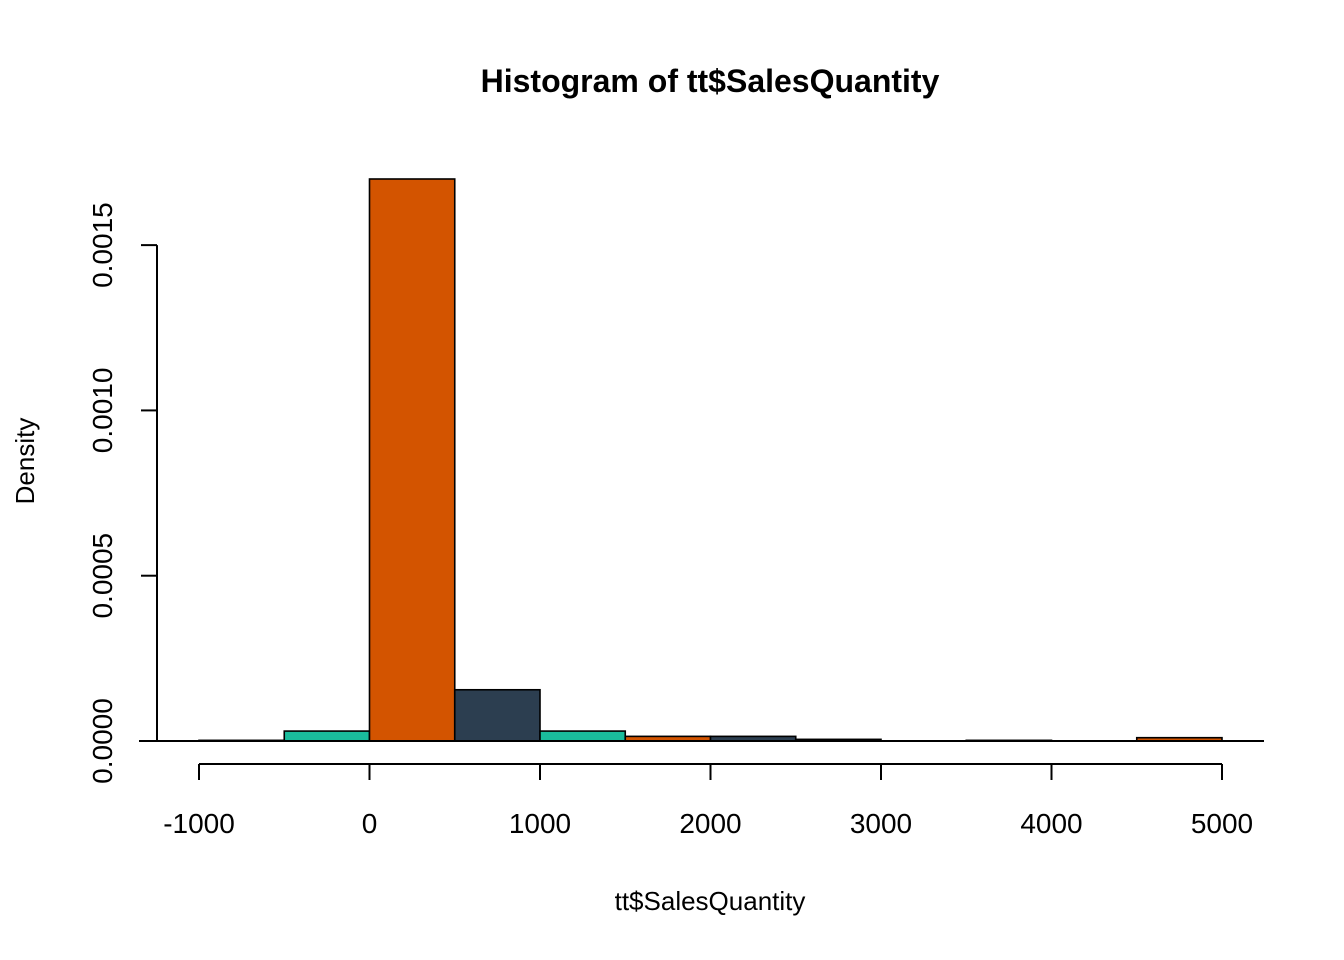 The height and width of the screenshot is (960, 1344). What do you see at coordinates (708, 801) in the screenshot?
I see `x-axis: -1000 0 1000 2000 3000 4000 5000` at bounding box center [708, 801].